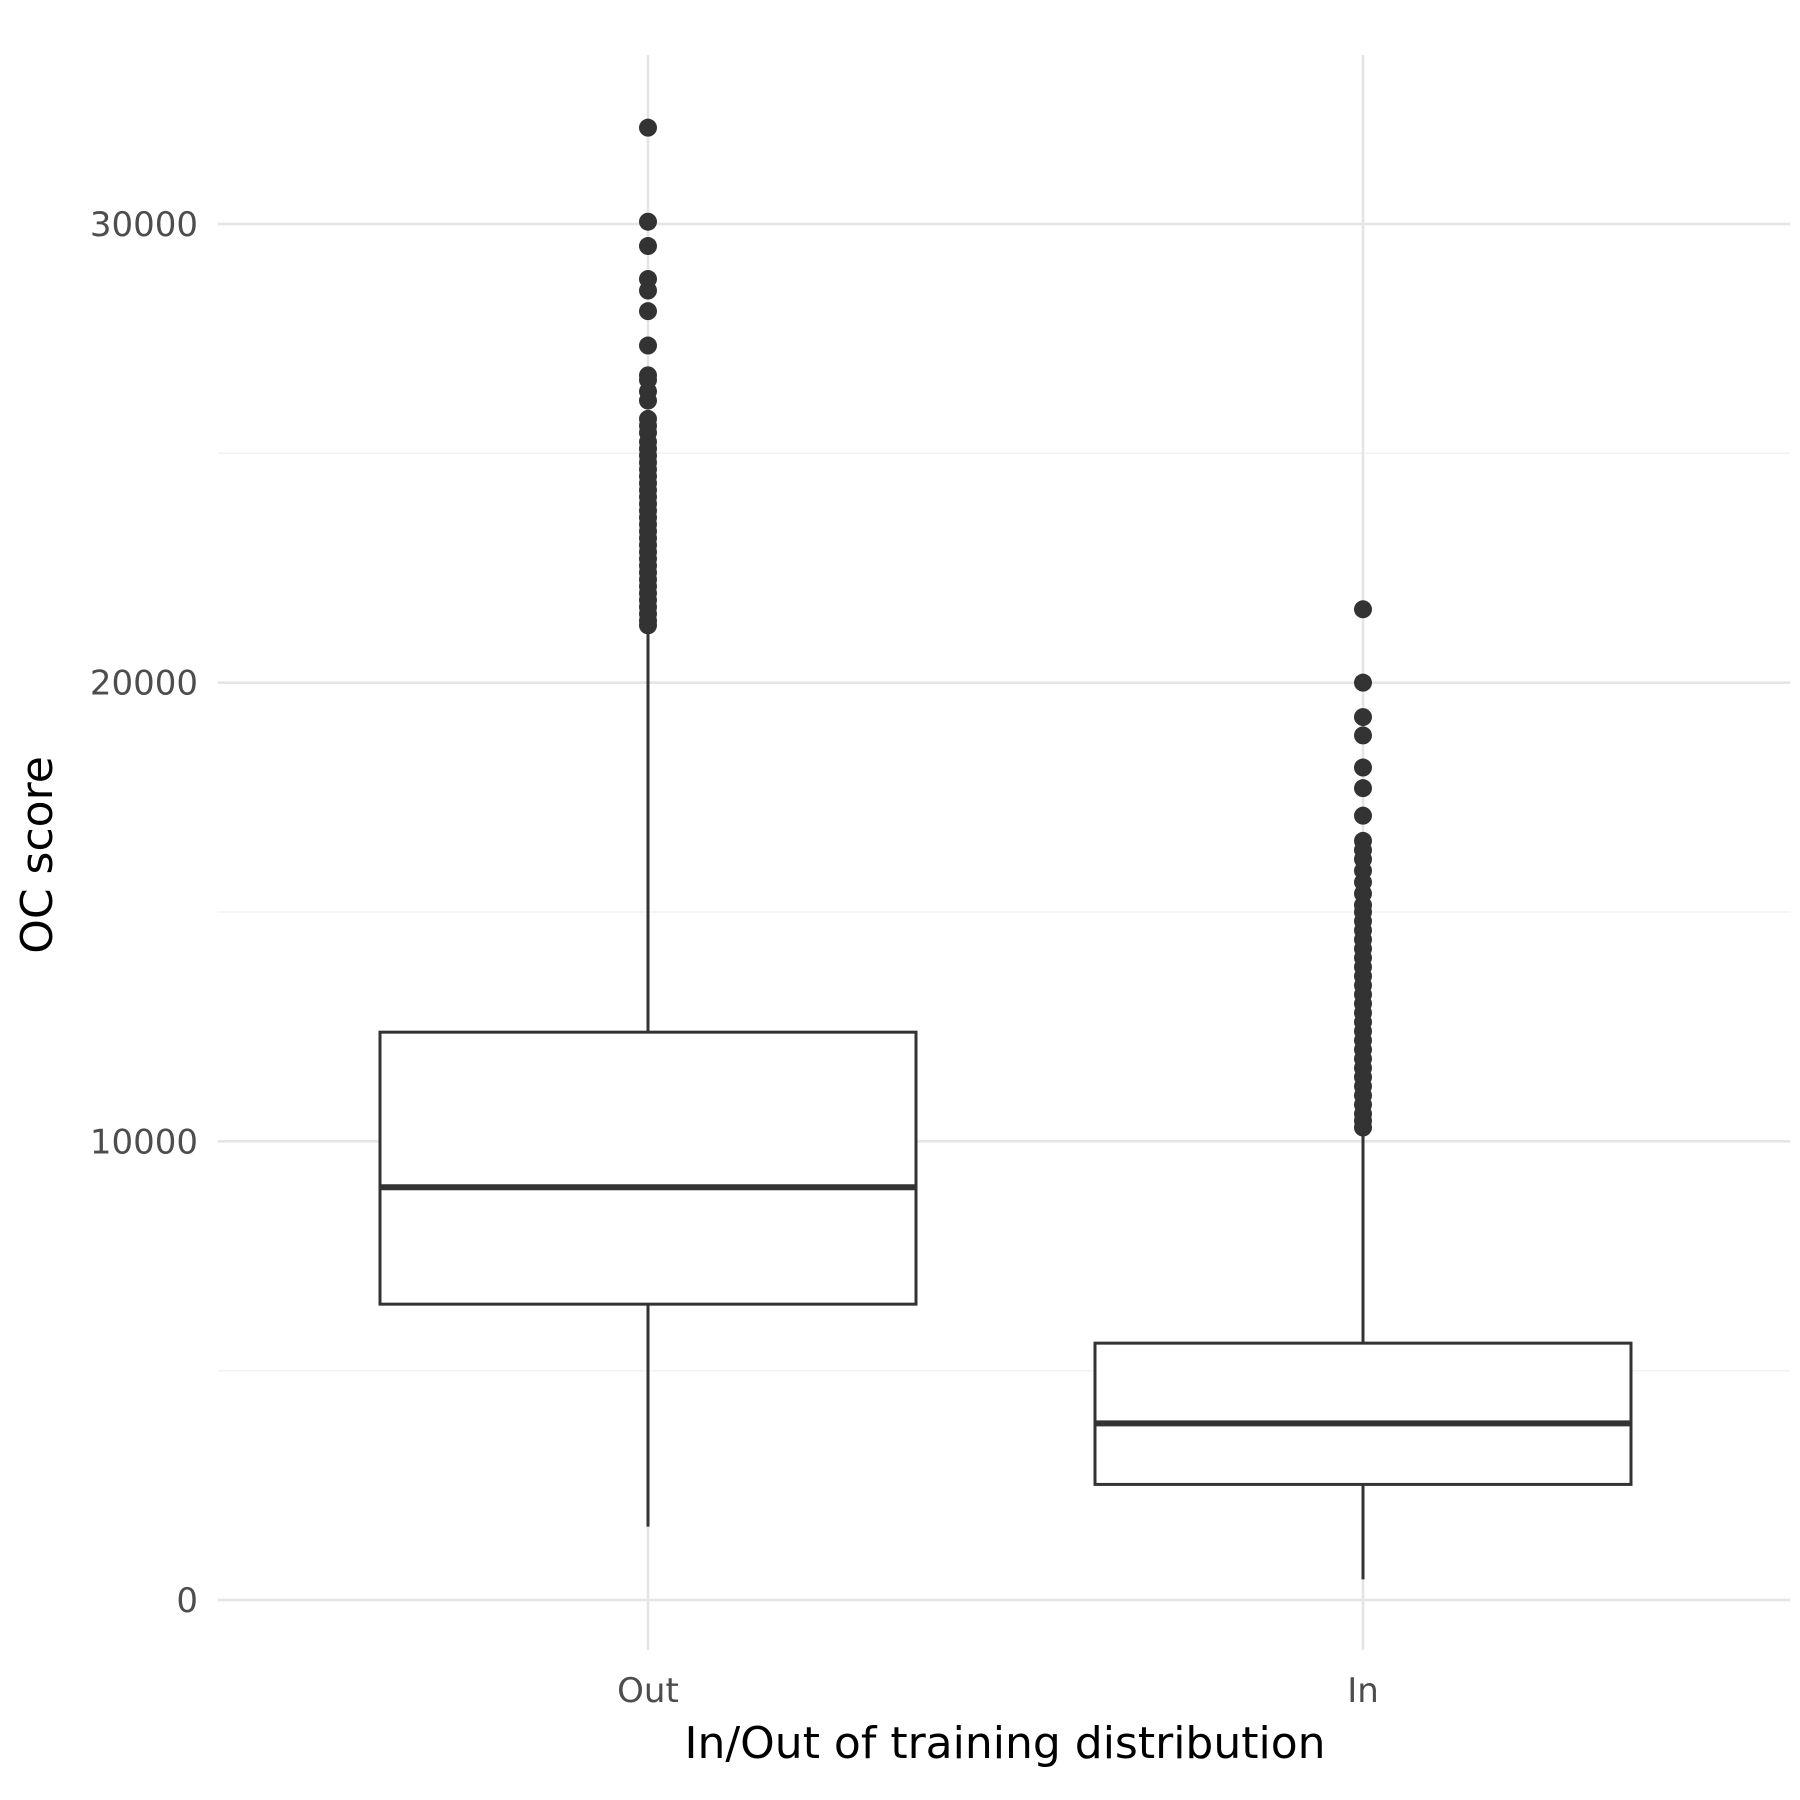  Describe the element at coordinates (144, 684) in the screenshot. I see `y-tick-label: 20000` at that location.